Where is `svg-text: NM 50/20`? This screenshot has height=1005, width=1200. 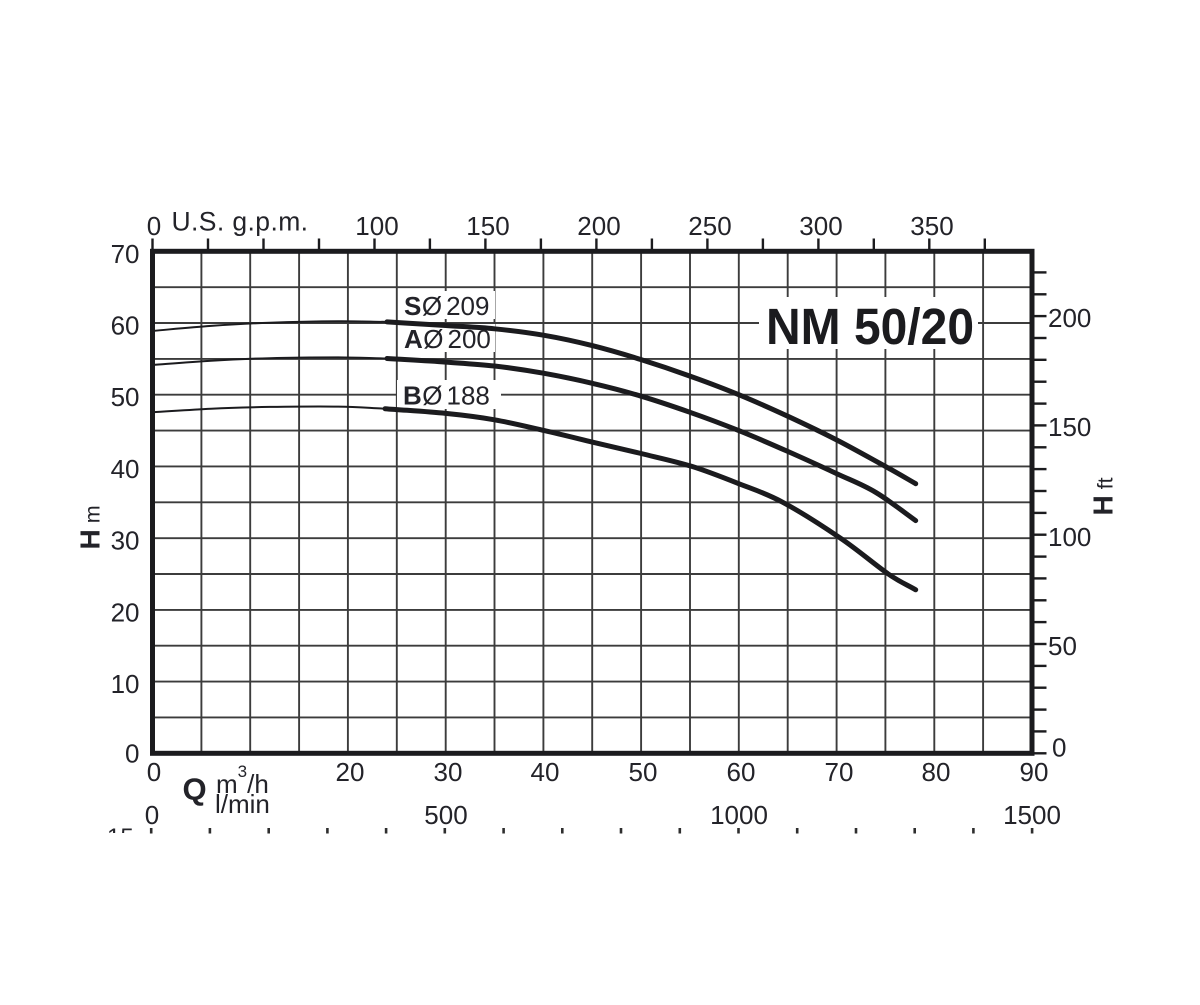 svg-text: NM 50/20 is located at coordinates (870, 326).